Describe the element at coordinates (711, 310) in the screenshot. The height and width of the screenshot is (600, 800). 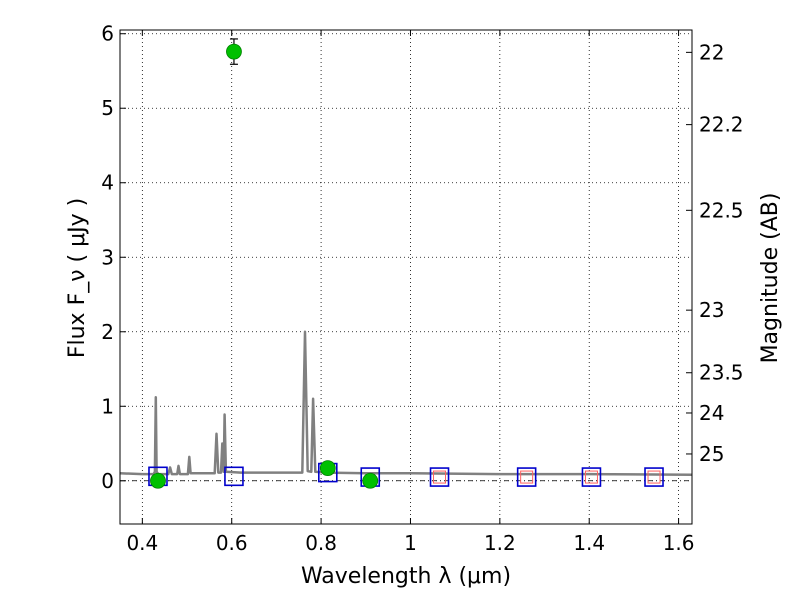
I see `magnitude-tick-label: 23` at that location.